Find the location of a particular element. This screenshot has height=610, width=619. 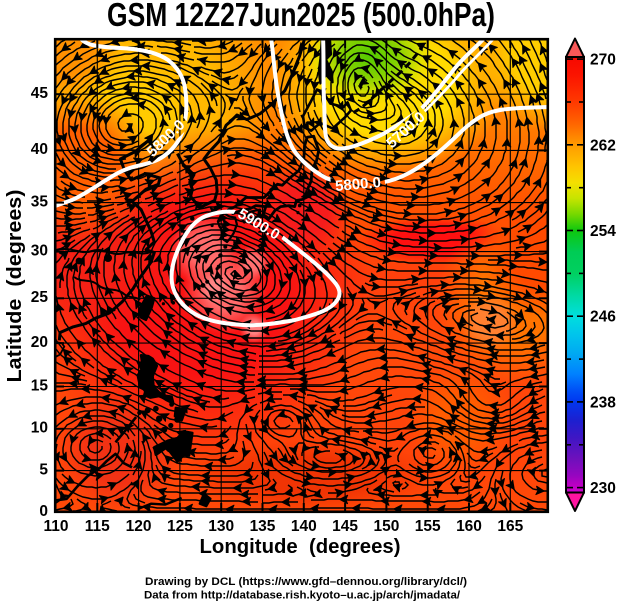

svg-text: 115 is located at coordinates (97, 526).